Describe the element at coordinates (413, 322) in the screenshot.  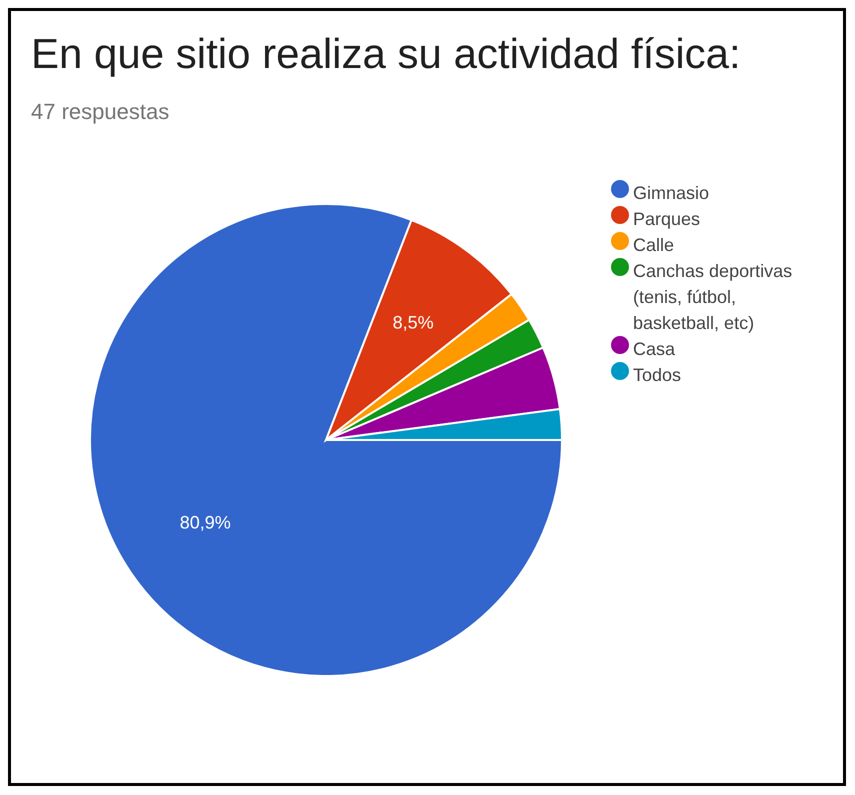
I see `data-label: 8,5%` at that location.